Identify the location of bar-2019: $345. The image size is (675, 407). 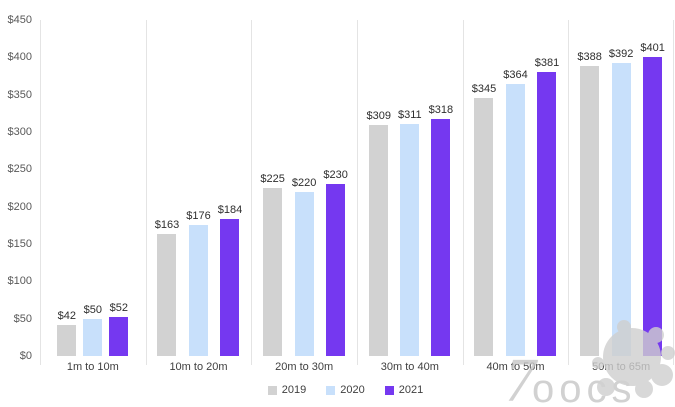
(484, 219).